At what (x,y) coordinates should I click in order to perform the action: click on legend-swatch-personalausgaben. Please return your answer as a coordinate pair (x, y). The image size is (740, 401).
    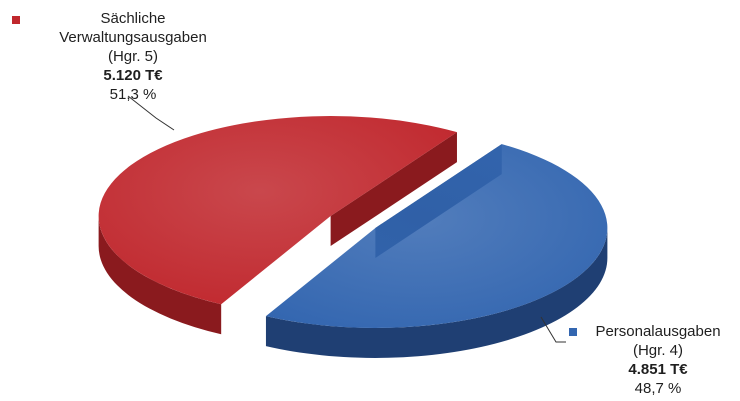
    Looking at the image, I should click on (573, 332).